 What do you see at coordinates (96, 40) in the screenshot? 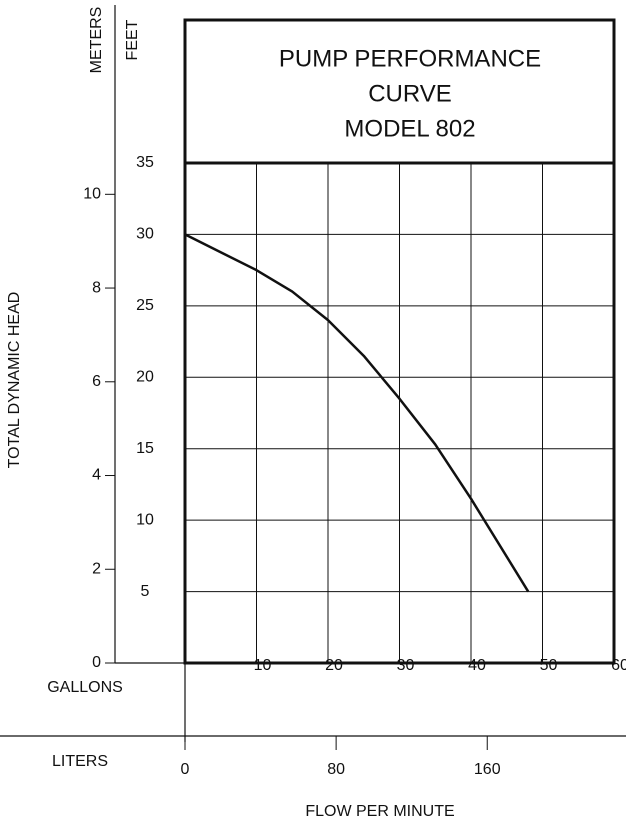
I see `y2-label: METERS` at bounding box center [96, 40].